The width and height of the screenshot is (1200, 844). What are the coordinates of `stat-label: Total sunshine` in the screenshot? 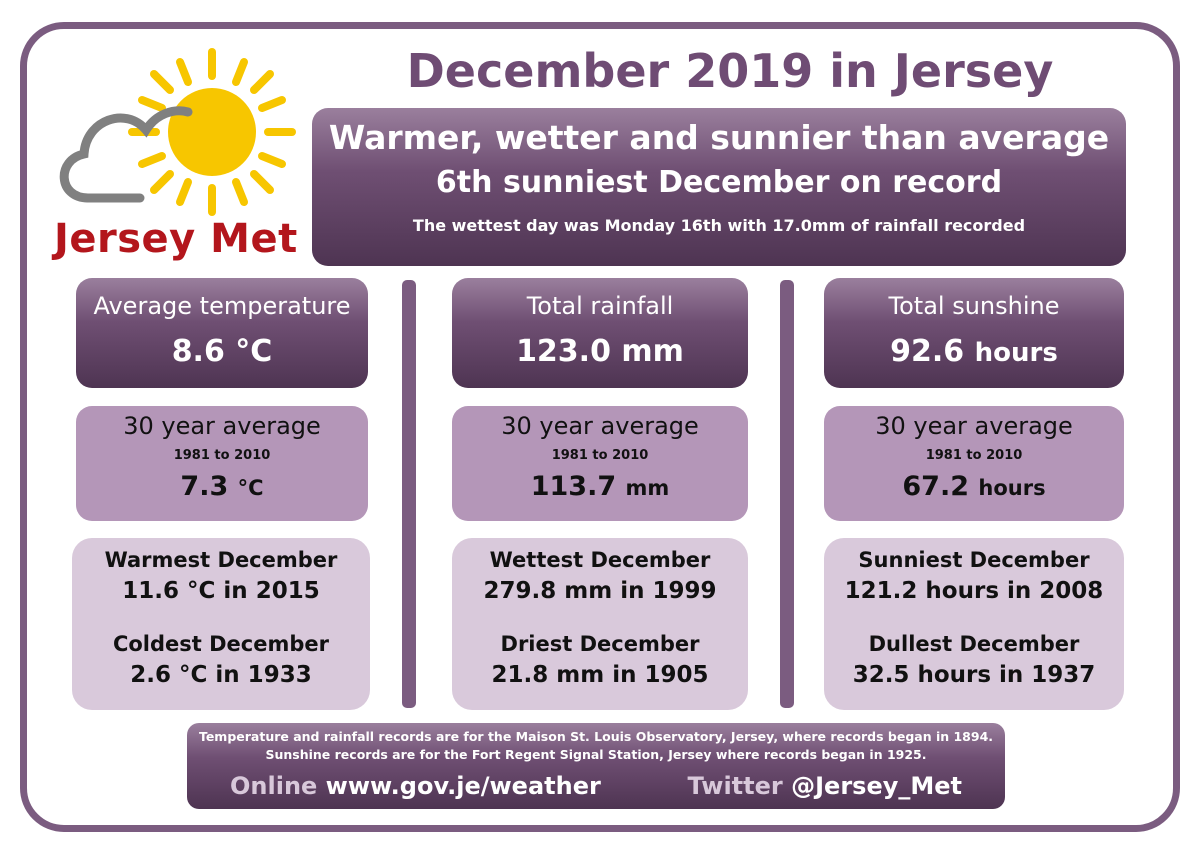 It's located at (974, 306).